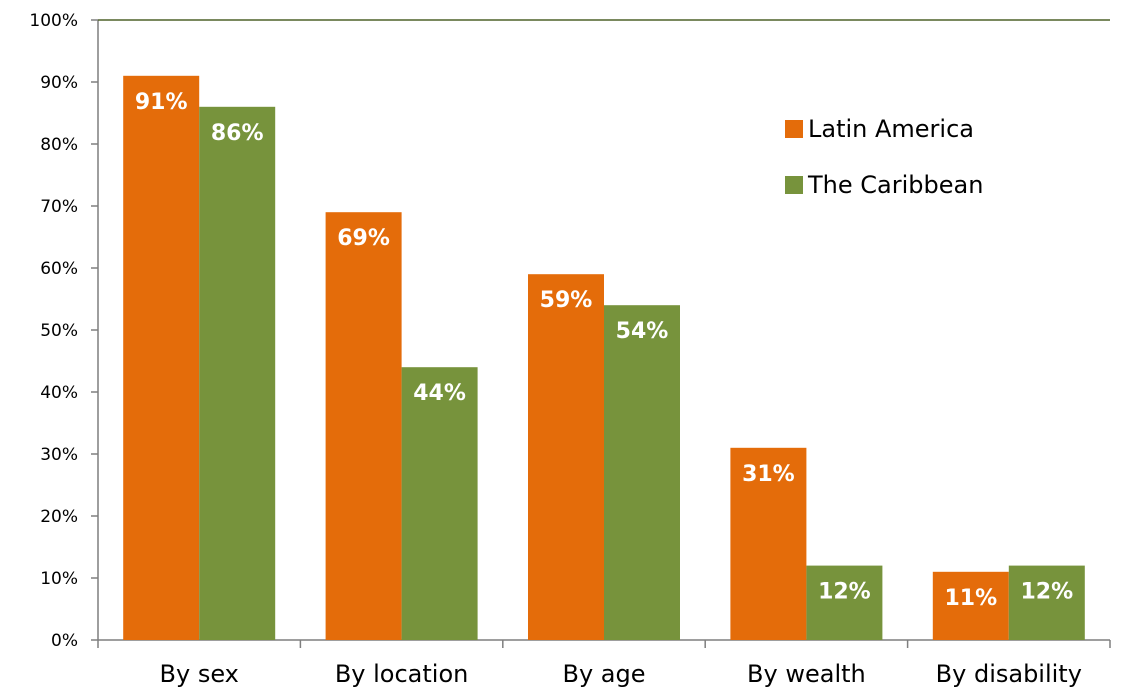 The image size is (1124, 696). What do you see at coordinates (59, 393) in the screenshot?
I see `y-tick-label: 40%` at bounding box center [59, 393].